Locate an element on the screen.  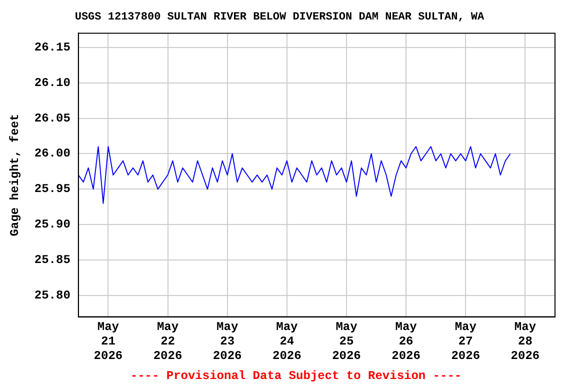
x-tick-label: May 22 2026 is located at coordinates (167, 341).